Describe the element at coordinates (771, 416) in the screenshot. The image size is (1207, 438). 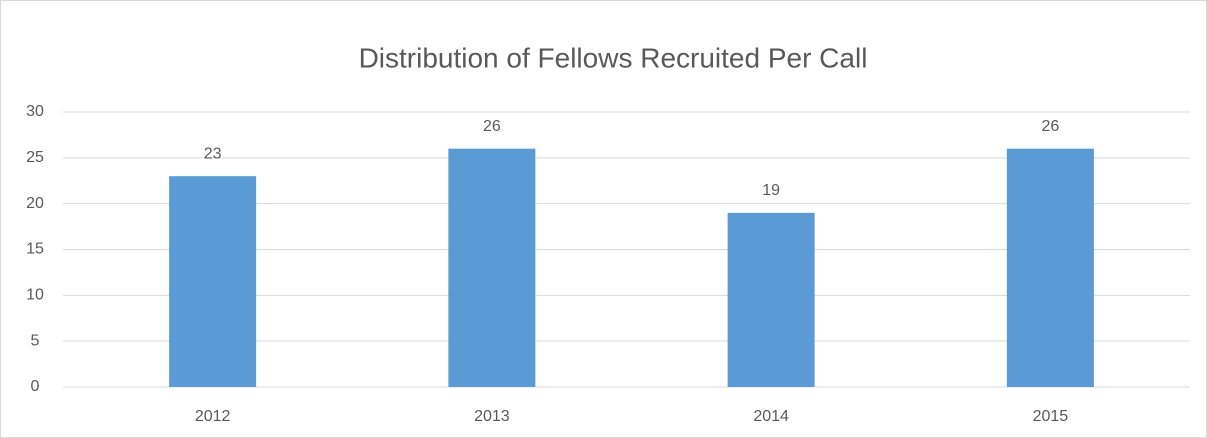
I see `x-tick-label: 2014` at that location.